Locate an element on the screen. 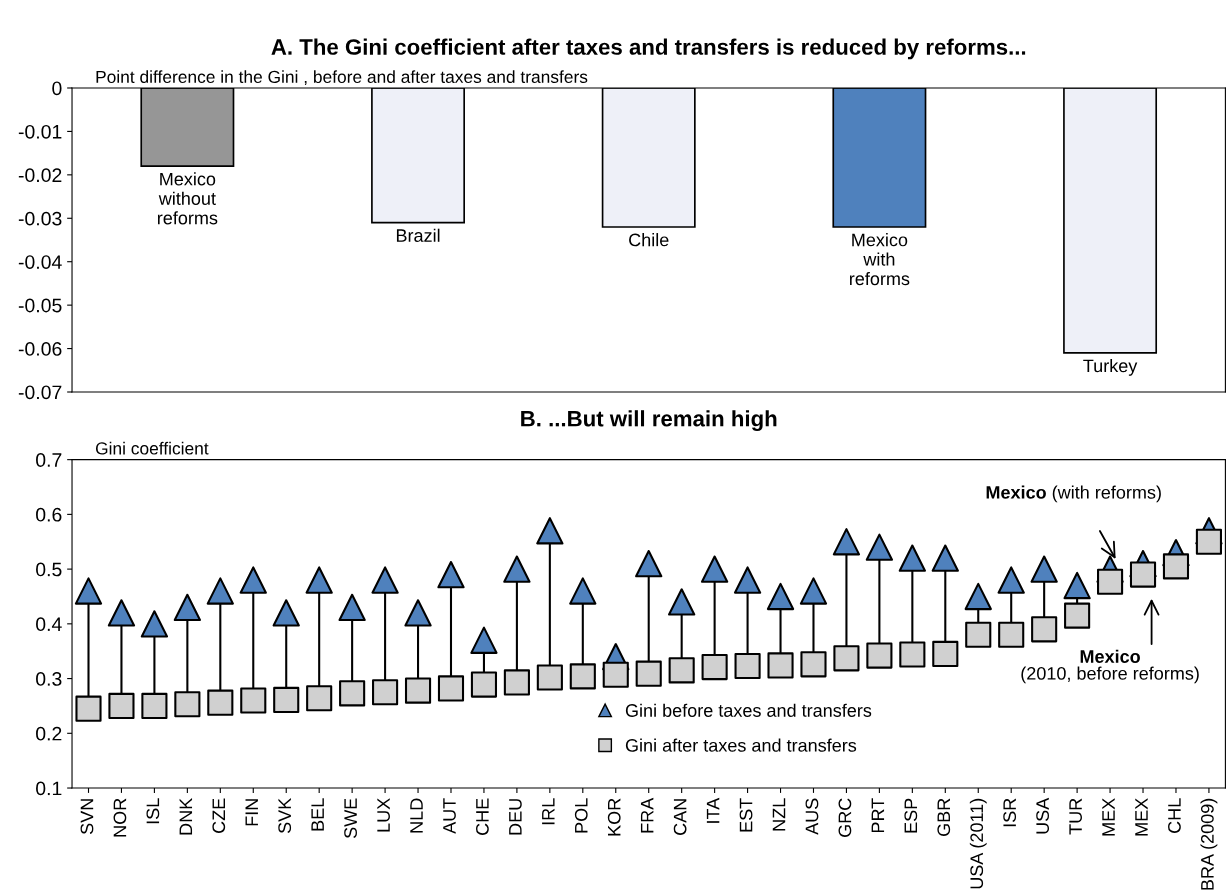 The height and width of the screenshot is (896, 1227). x-tick-label: NOR is located at coordinates (120, 817).